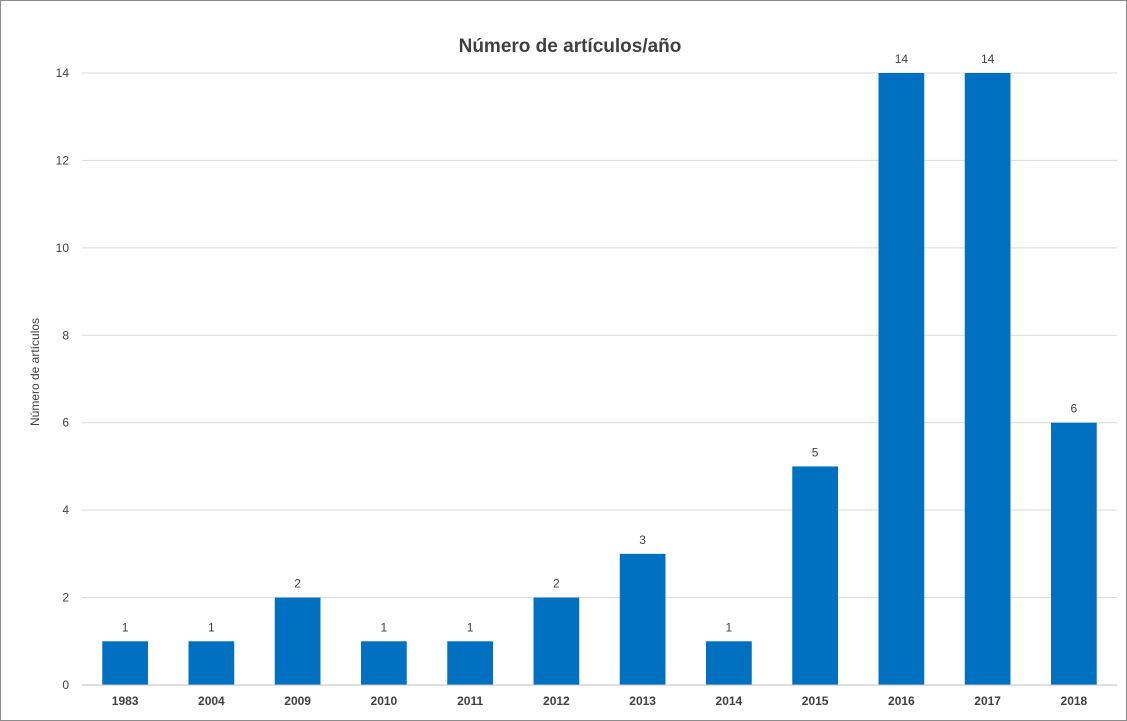  What do you see at coordinates (384, 701) in the screenshot?
I see `x-tick-label-2010: 2010` at bounding box center [384, 701].